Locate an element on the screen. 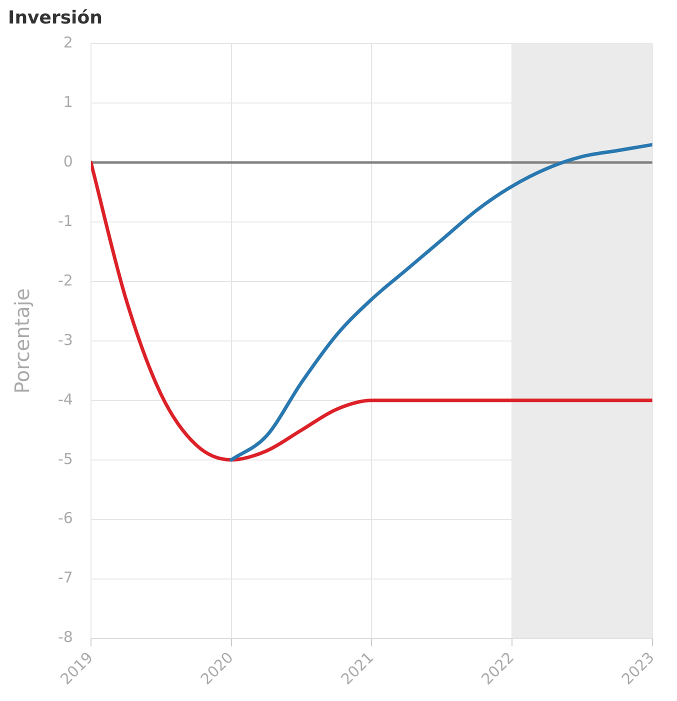 This screenshot has width=677, height=701. y-tick-label: 2 is located at coordinates (68, 42).